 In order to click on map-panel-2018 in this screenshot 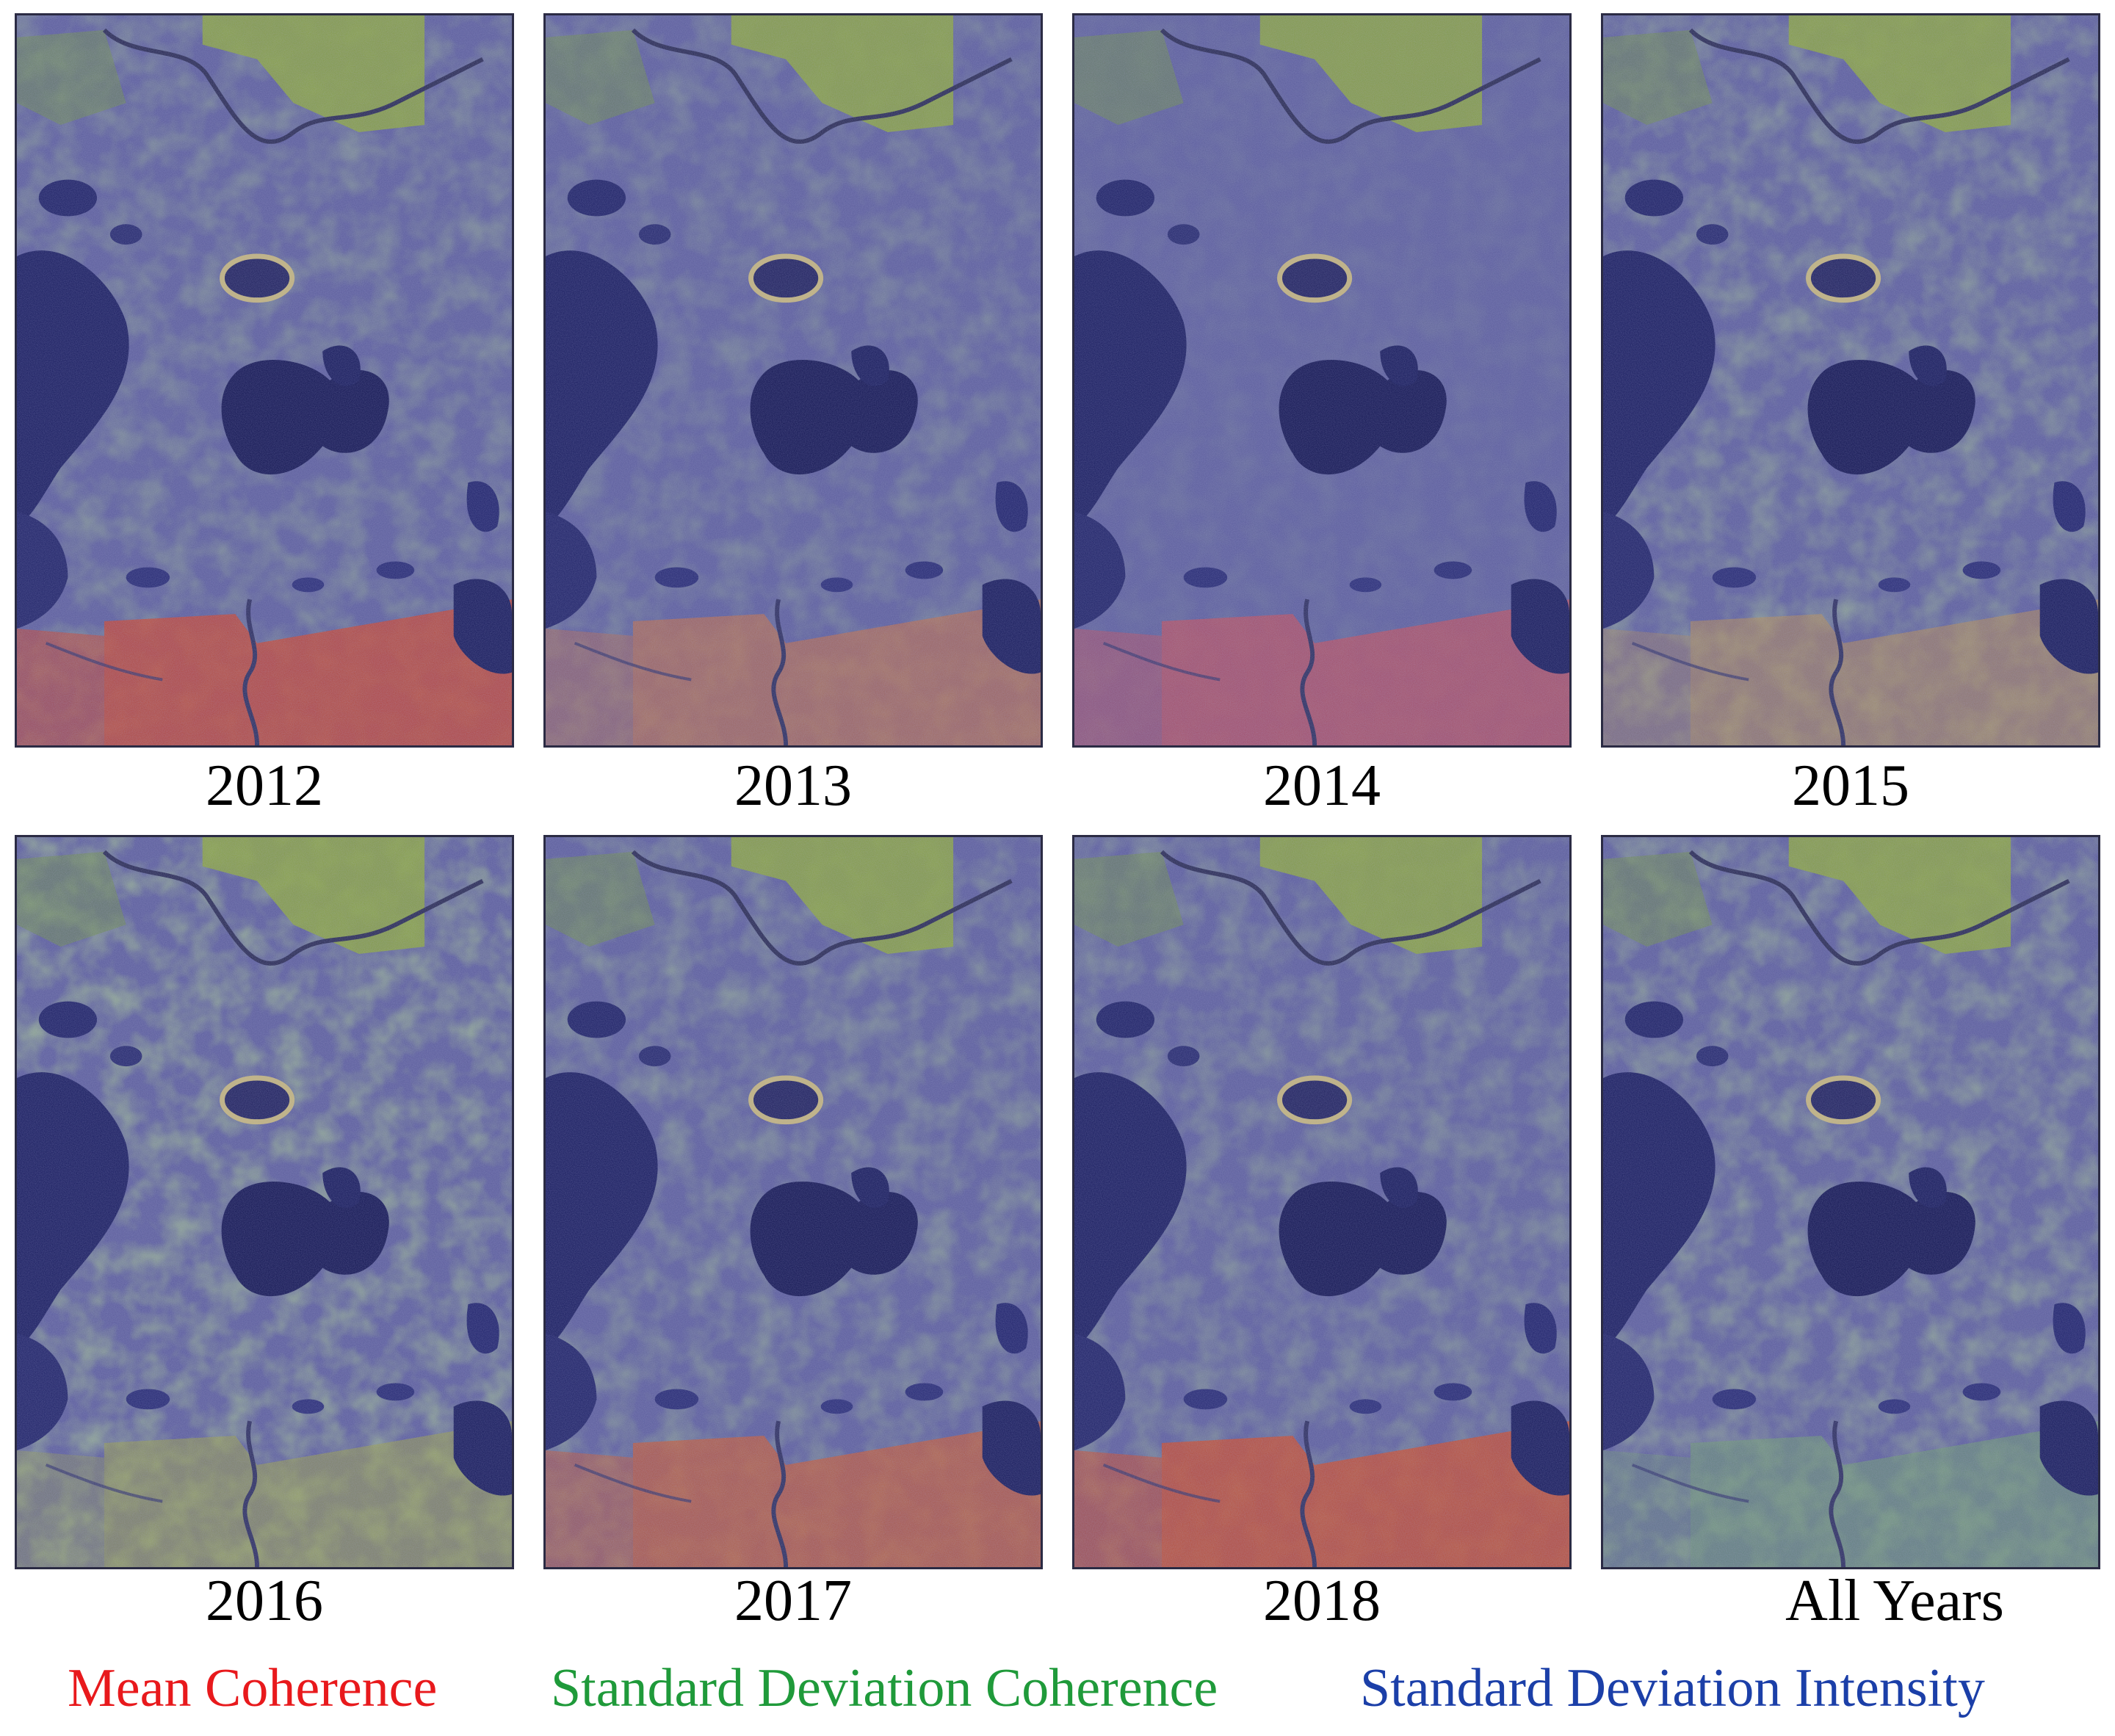, I will do `click(1322, 1202)`.